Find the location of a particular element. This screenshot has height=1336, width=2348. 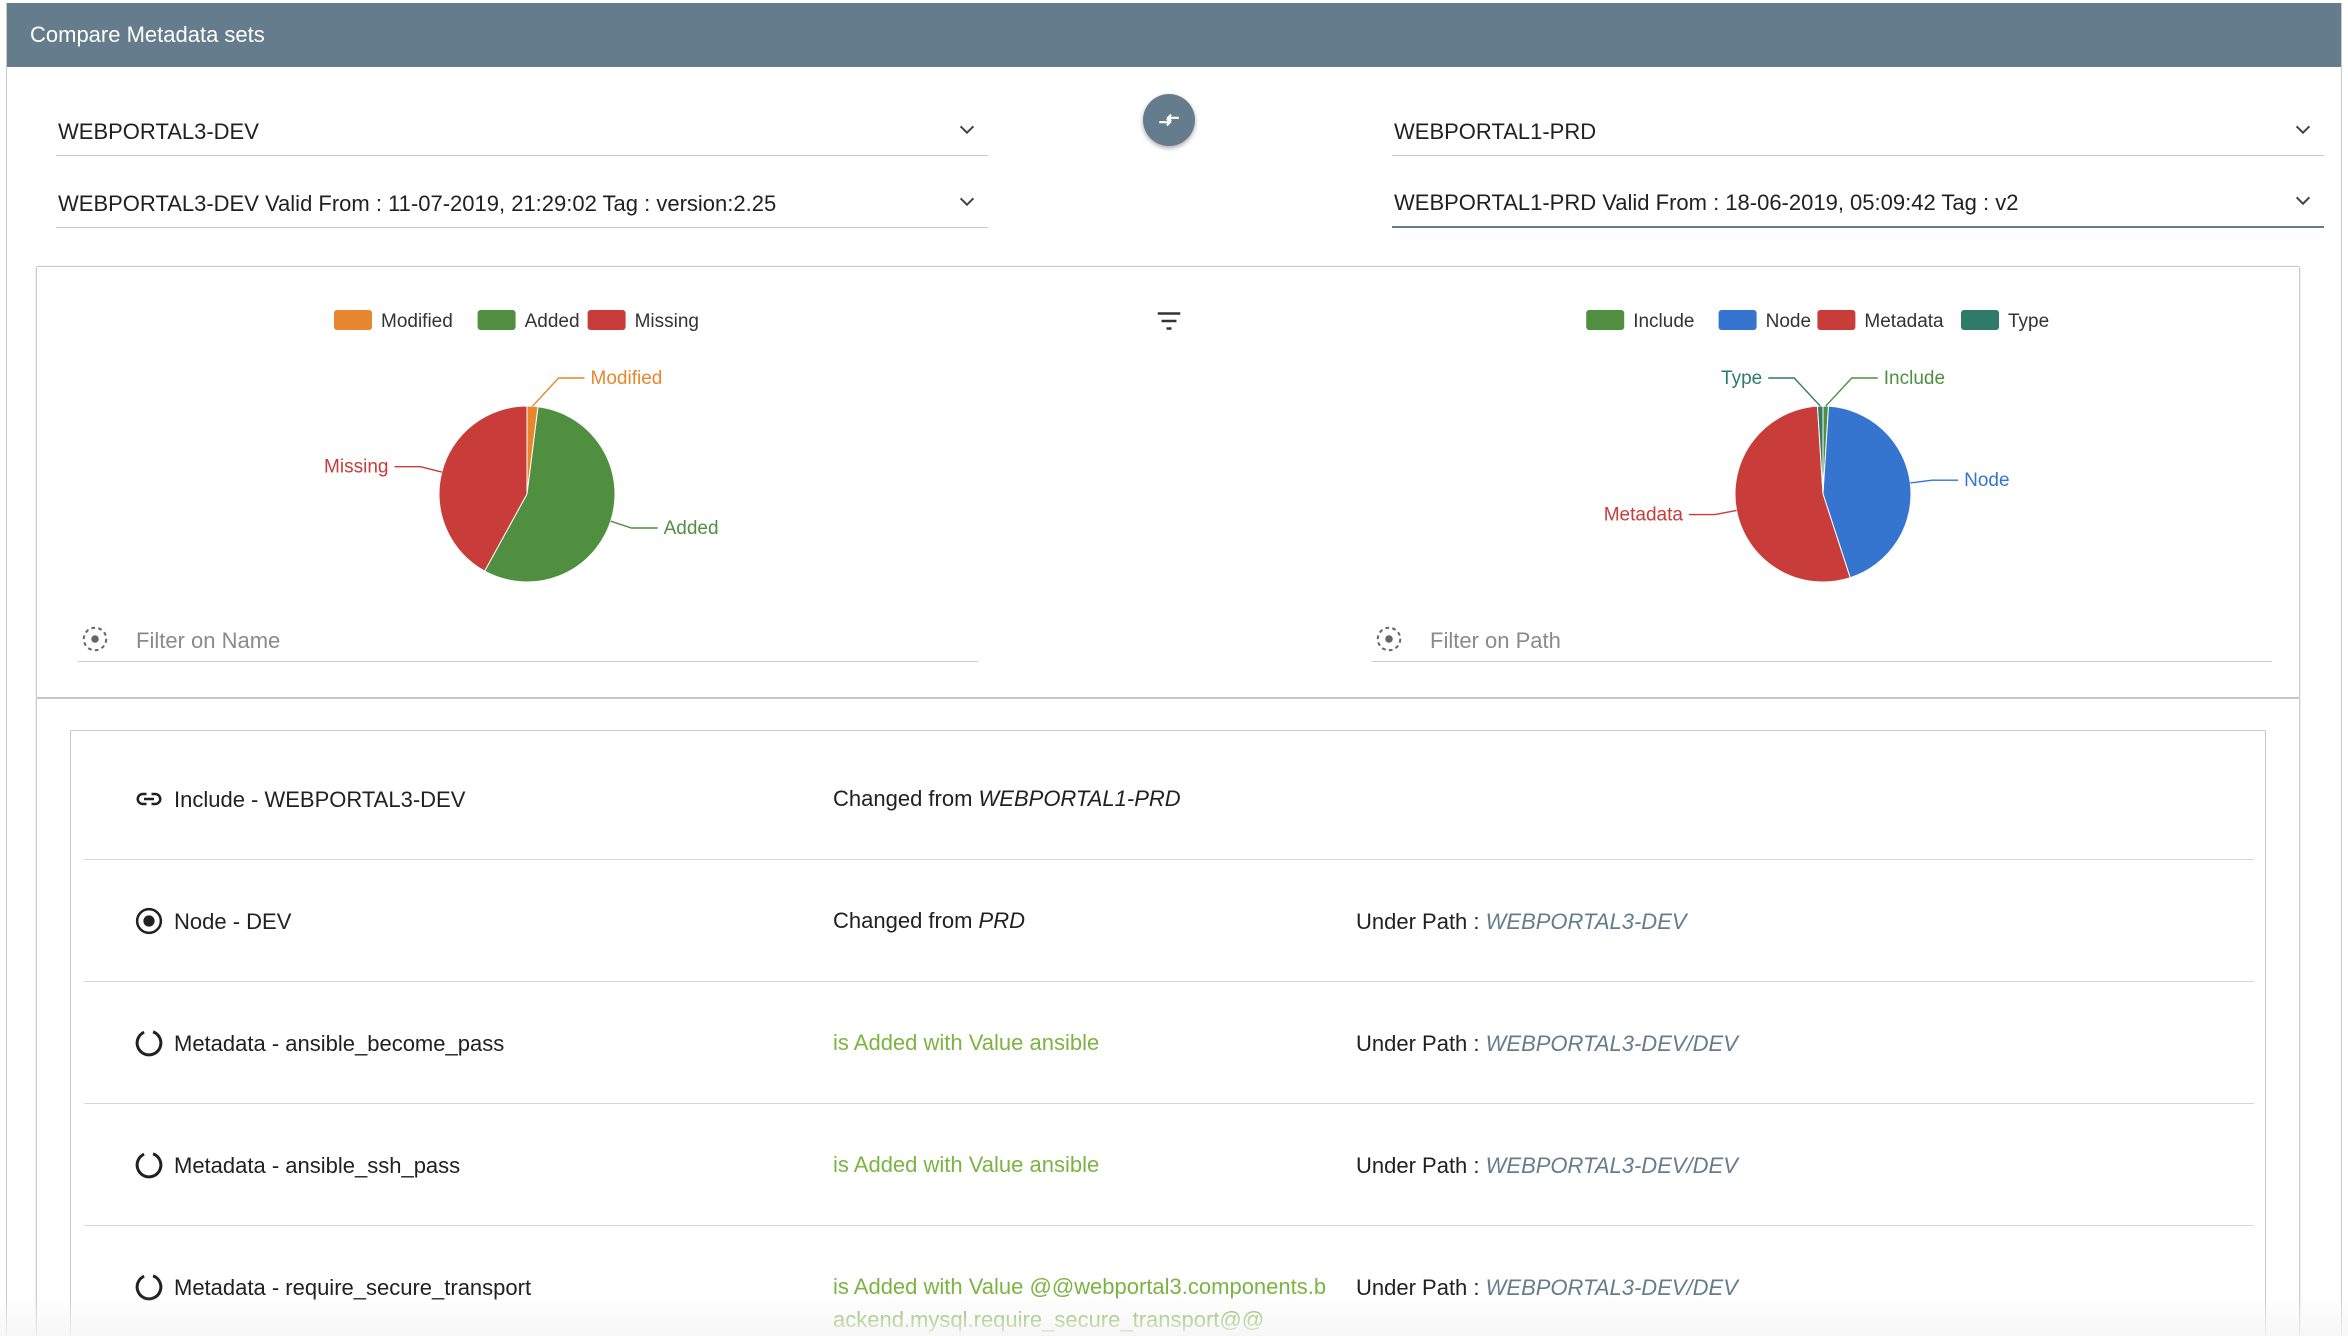

row-change: Changed from WEBPORTAL1-PRD is located at coordinates (1083, 798).